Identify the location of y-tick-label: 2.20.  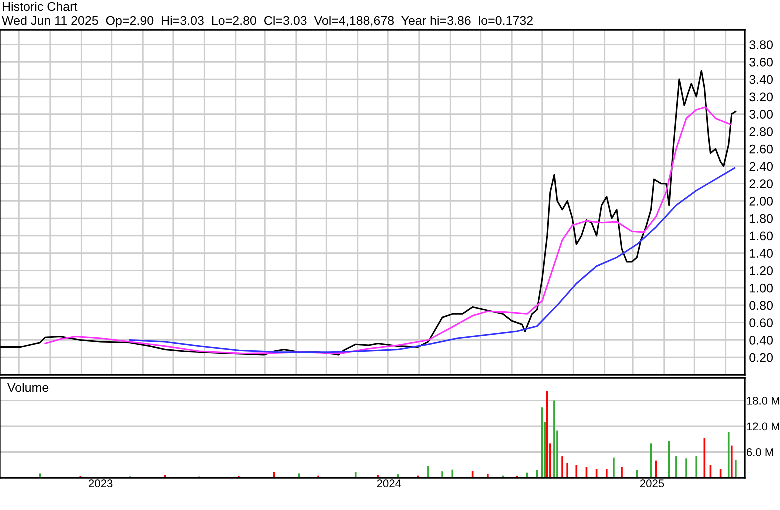
(762, 184).